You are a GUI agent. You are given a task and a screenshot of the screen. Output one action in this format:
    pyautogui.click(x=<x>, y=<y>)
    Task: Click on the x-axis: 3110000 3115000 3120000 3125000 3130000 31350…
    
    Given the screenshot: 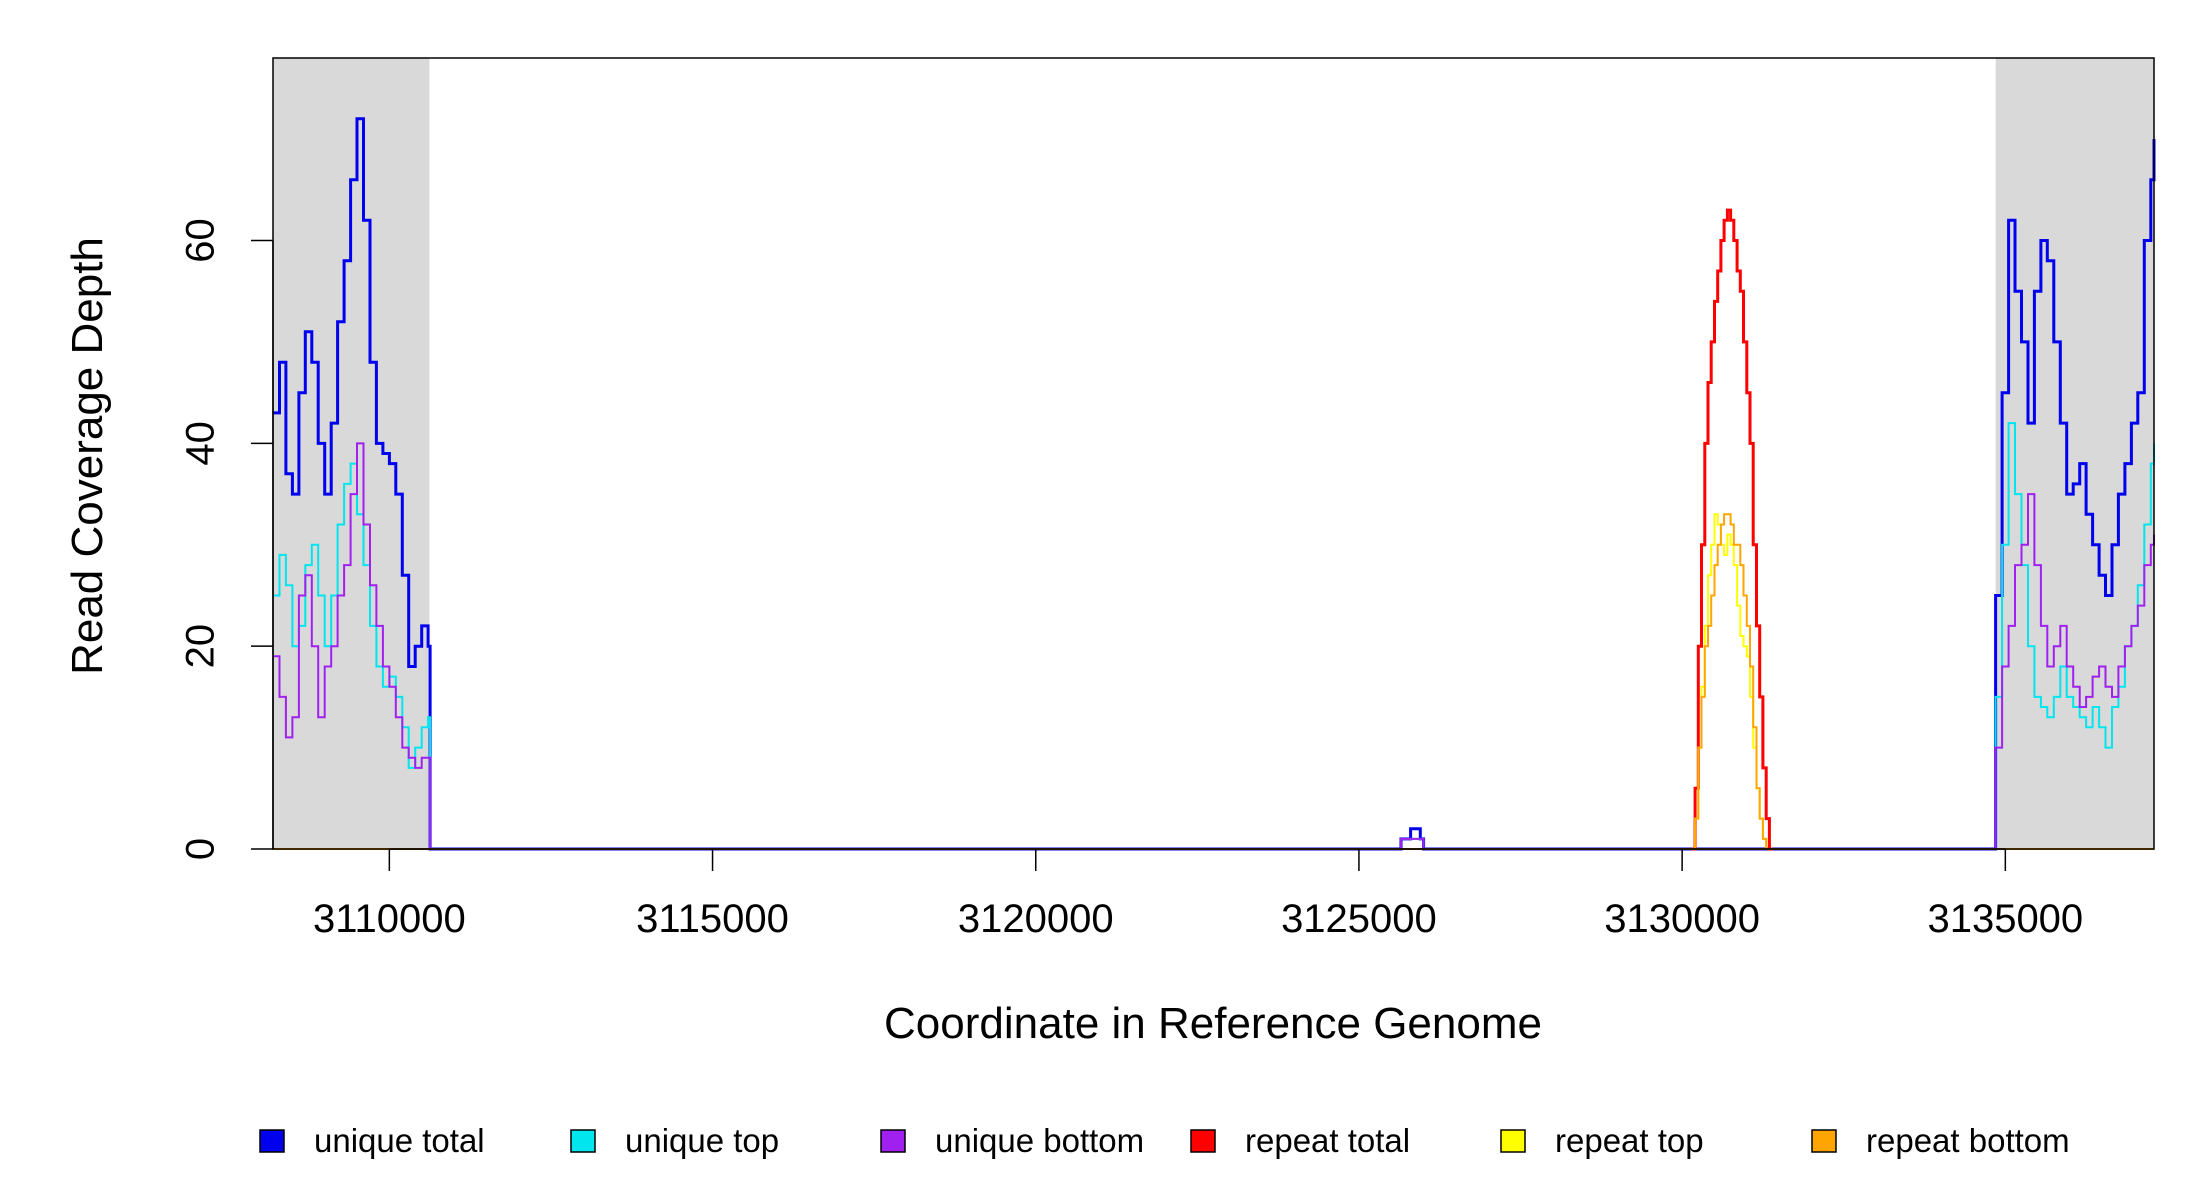 What is the action you would take?
    pyautogui.click(x=1198, y=894)
    